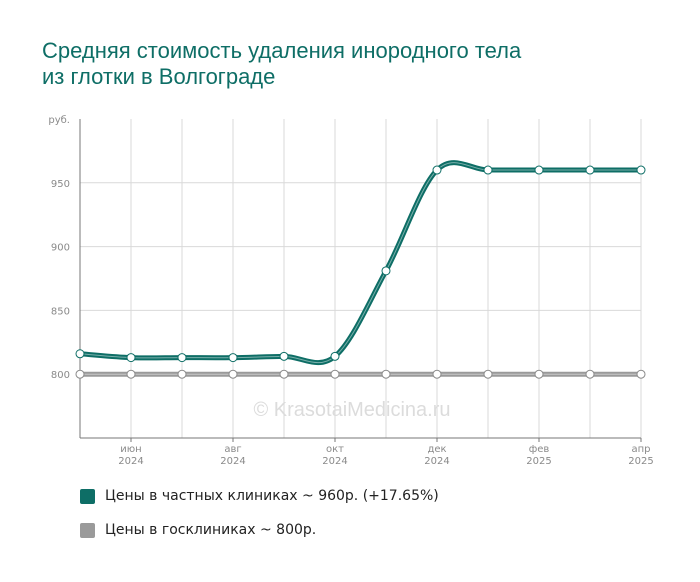 Image resolution: width=700 pixels, height=582 pixels. I want to click on x-tick-label-month: фев, so click(539, 449).